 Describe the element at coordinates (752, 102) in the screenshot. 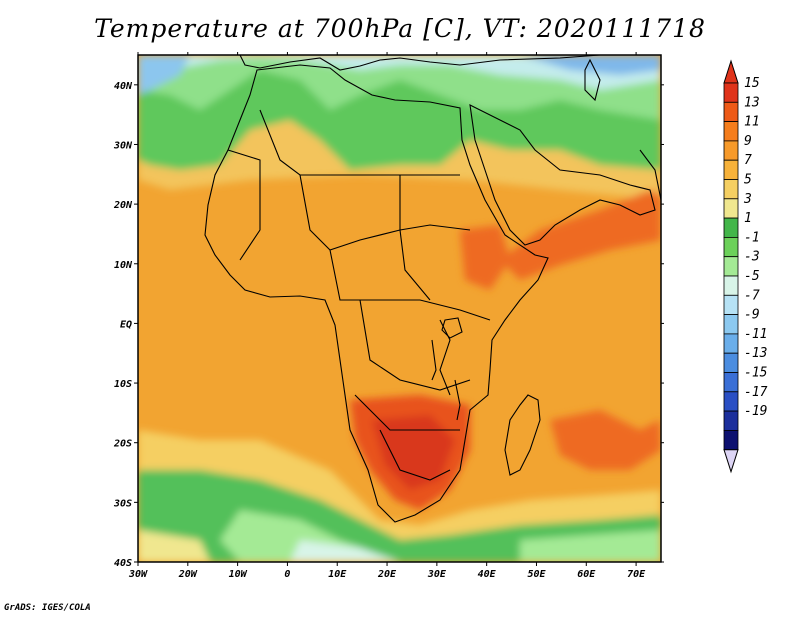

I see `colorbar-label: 13` at that location.